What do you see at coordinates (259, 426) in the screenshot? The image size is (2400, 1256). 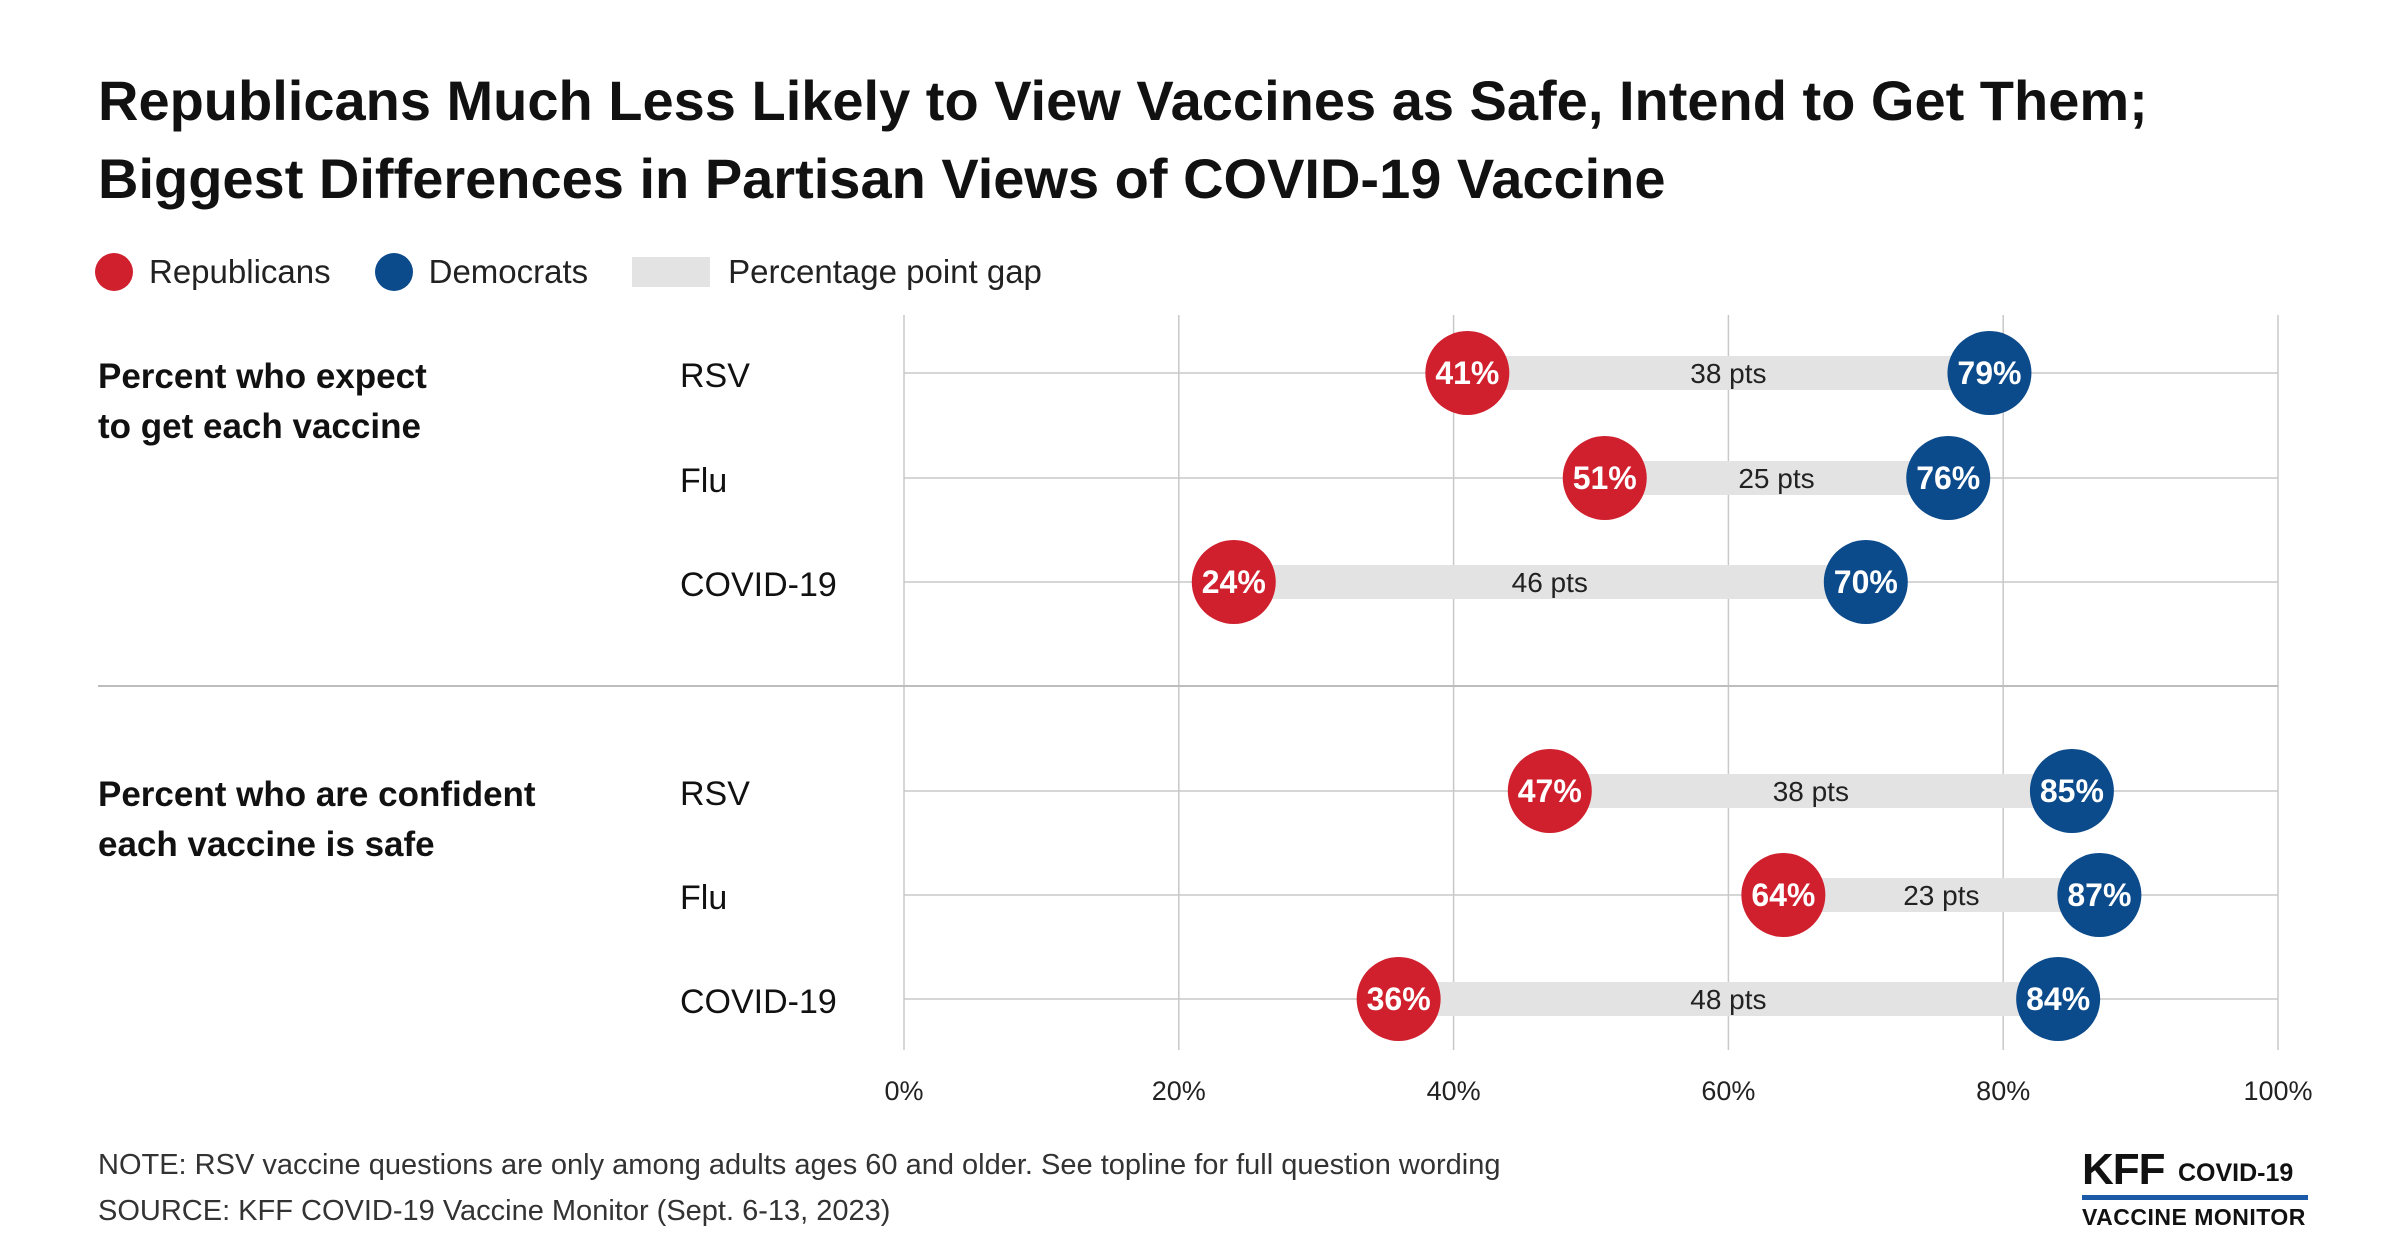 I see `group-label-line: to get each vaccine` at bounding box center [259, 426].